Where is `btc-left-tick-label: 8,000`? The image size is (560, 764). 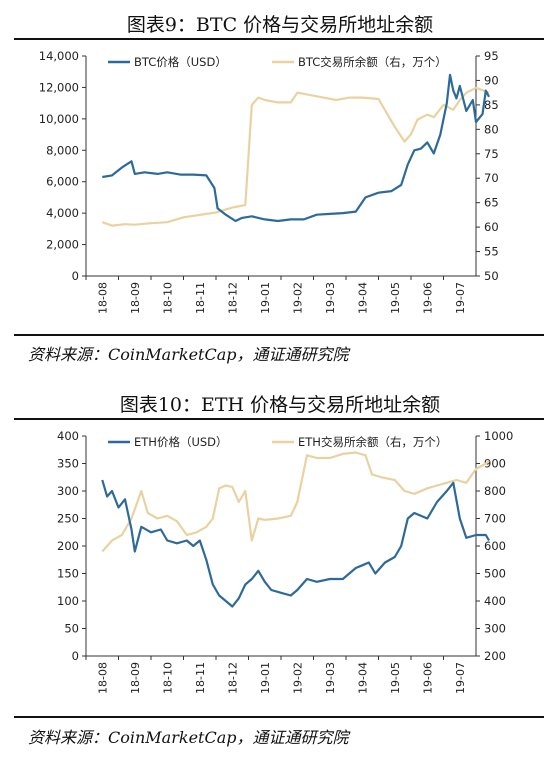
btc-left-tick-label: 8,000 is located at coordinates (62, 150).